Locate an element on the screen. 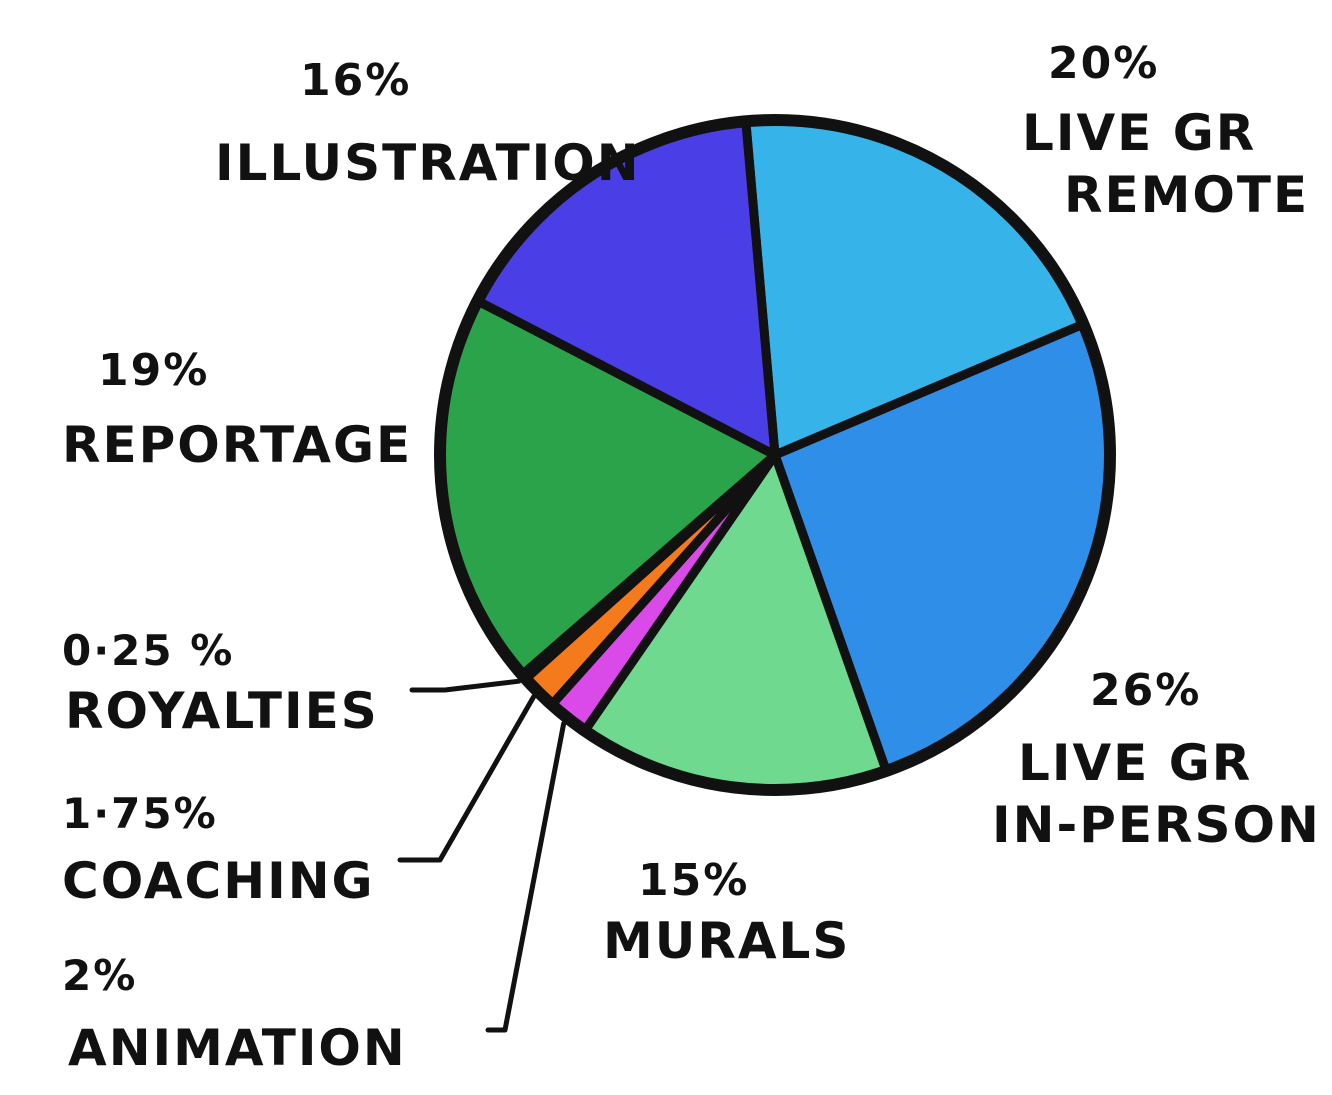  slice-pct-label-live-gr-remote: 20% is located at coordinates (1103, 63).